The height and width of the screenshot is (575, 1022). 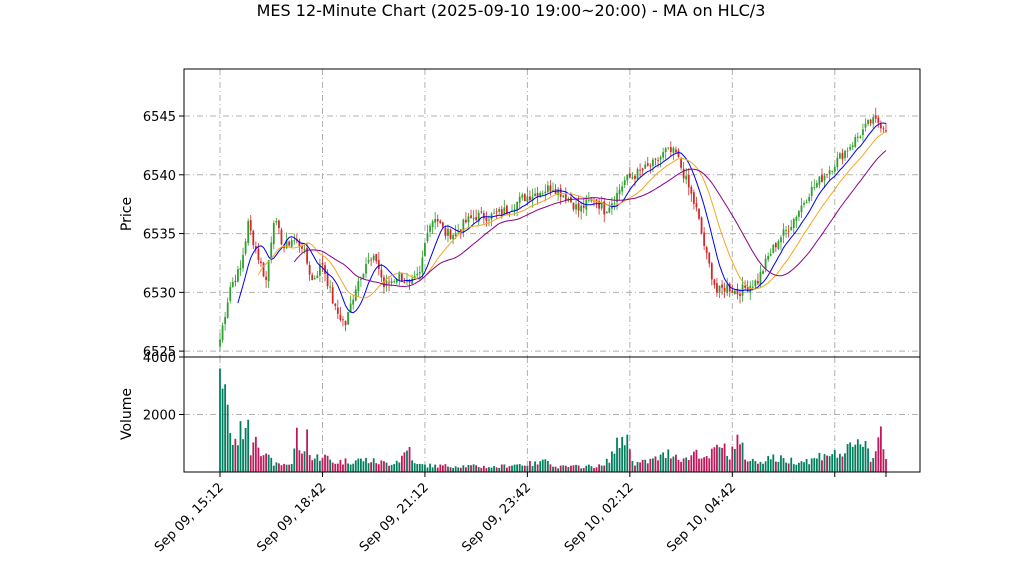 I want to click on volume-bars, so click(x=553, y=420).